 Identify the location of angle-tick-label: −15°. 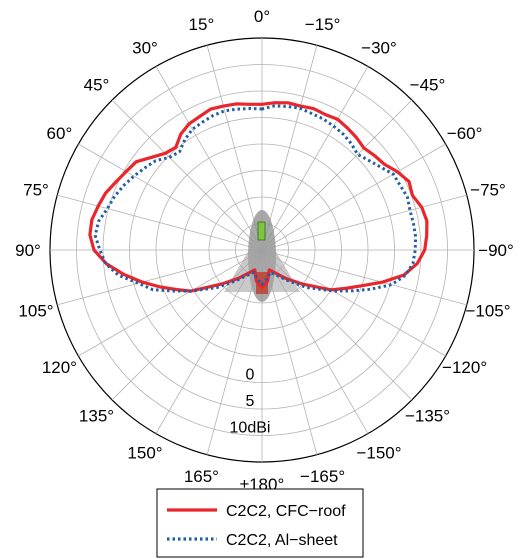
(323, 24).